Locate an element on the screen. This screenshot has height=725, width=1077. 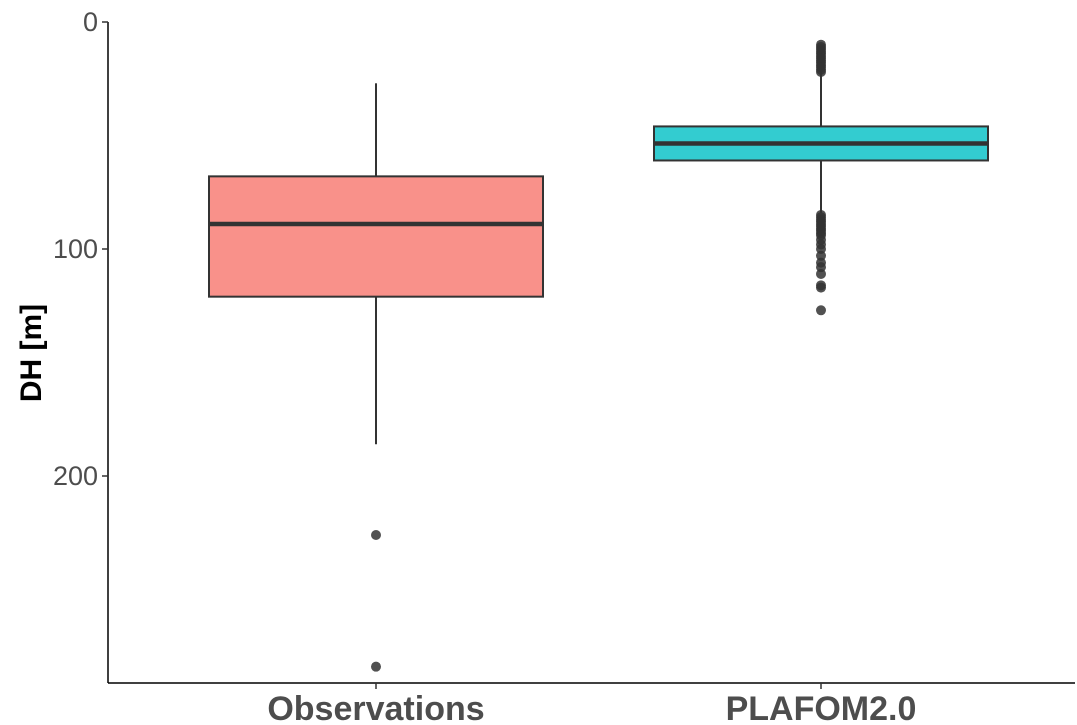
y-tick-label: 0 is located at coordinates (90, 22).